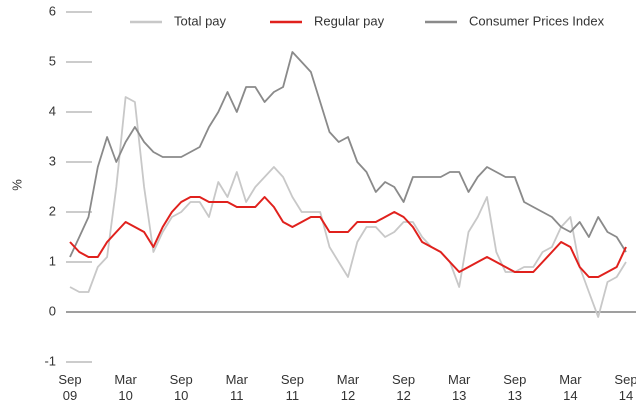 The height and width of the screenshot is (410, 636). What do you see at coordinates (236, 387) in the screenshot?
I see `x-tick-label: Mar 11` at bounding box center [236, 387].